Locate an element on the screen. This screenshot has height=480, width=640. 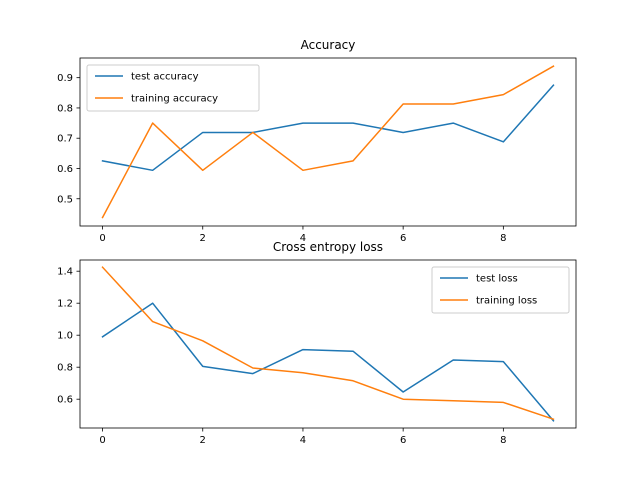
y-tick-label: 1.2 is located at coordinates (65, 304).